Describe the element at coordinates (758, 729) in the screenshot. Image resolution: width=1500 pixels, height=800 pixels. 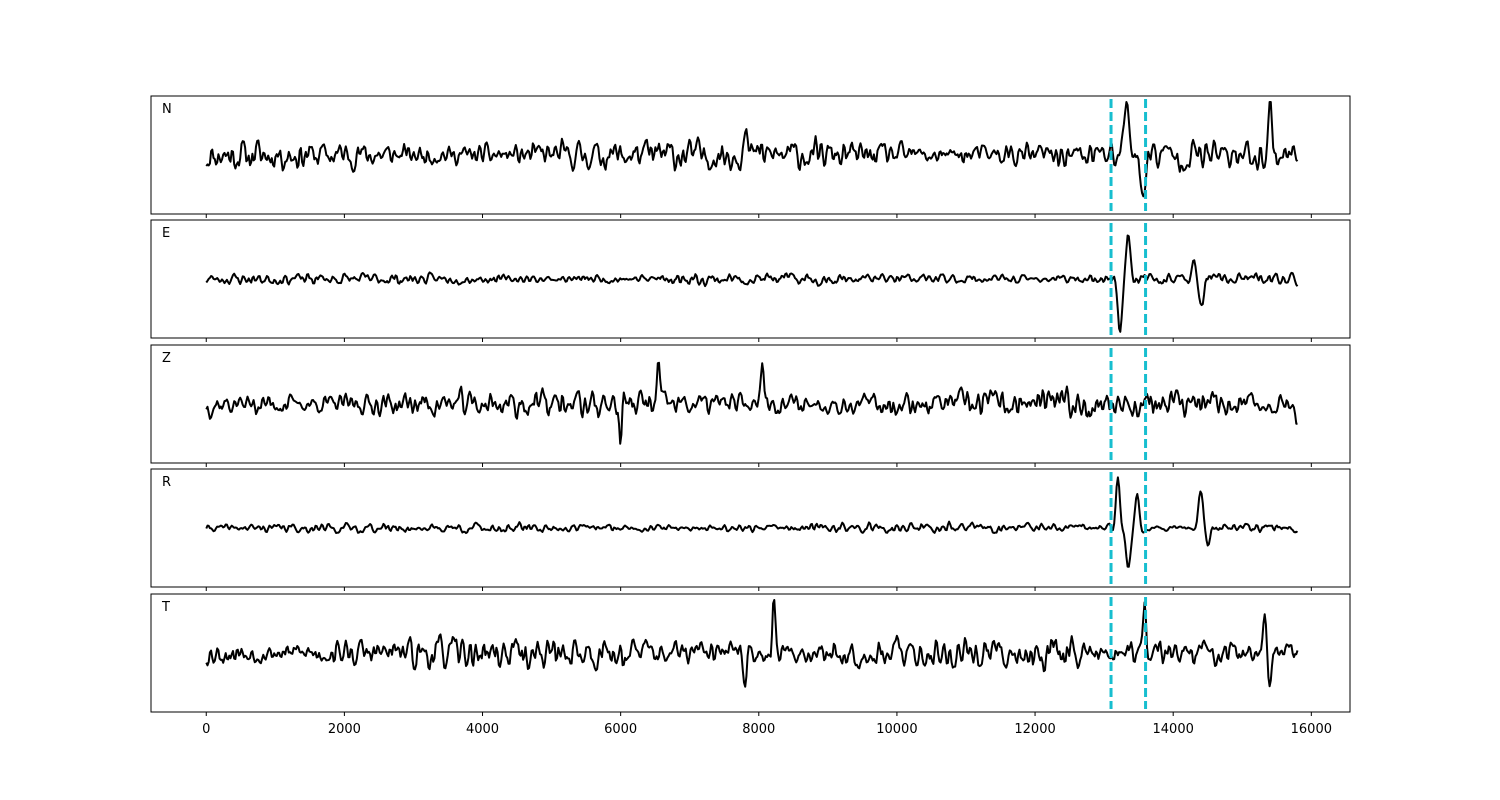
I see `x-tick-label: 8000` at that location.